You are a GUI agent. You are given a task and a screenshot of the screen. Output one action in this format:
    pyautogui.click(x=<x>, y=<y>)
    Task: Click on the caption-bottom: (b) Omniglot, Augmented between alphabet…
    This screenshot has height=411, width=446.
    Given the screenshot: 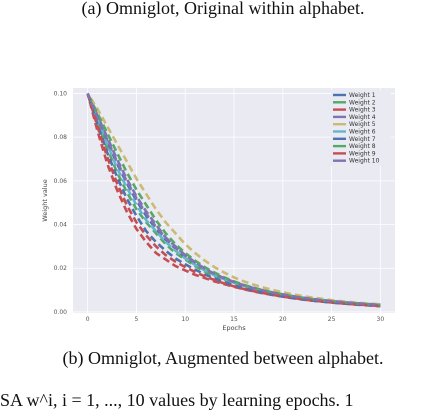 What is the action you would take?
    pyautogui.click(x=223, y=358)
    